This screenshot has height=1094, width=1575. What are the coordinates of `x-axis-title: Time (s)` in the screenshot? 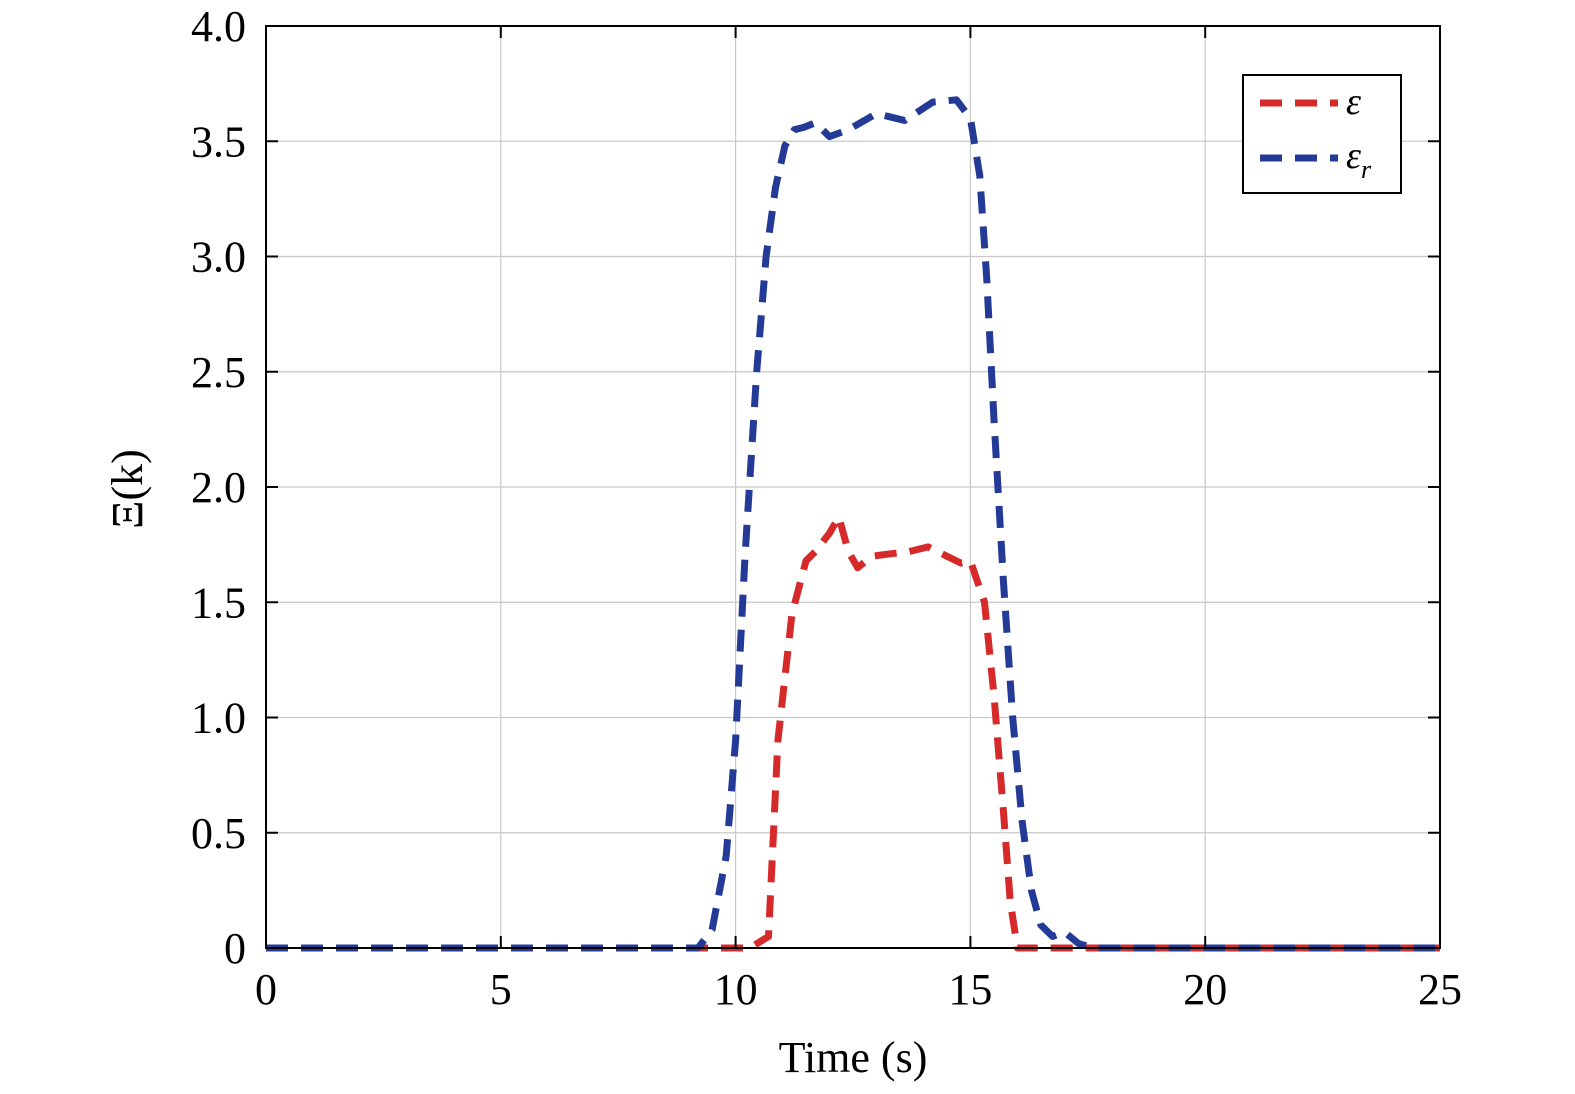 It's located at (853, 1057).